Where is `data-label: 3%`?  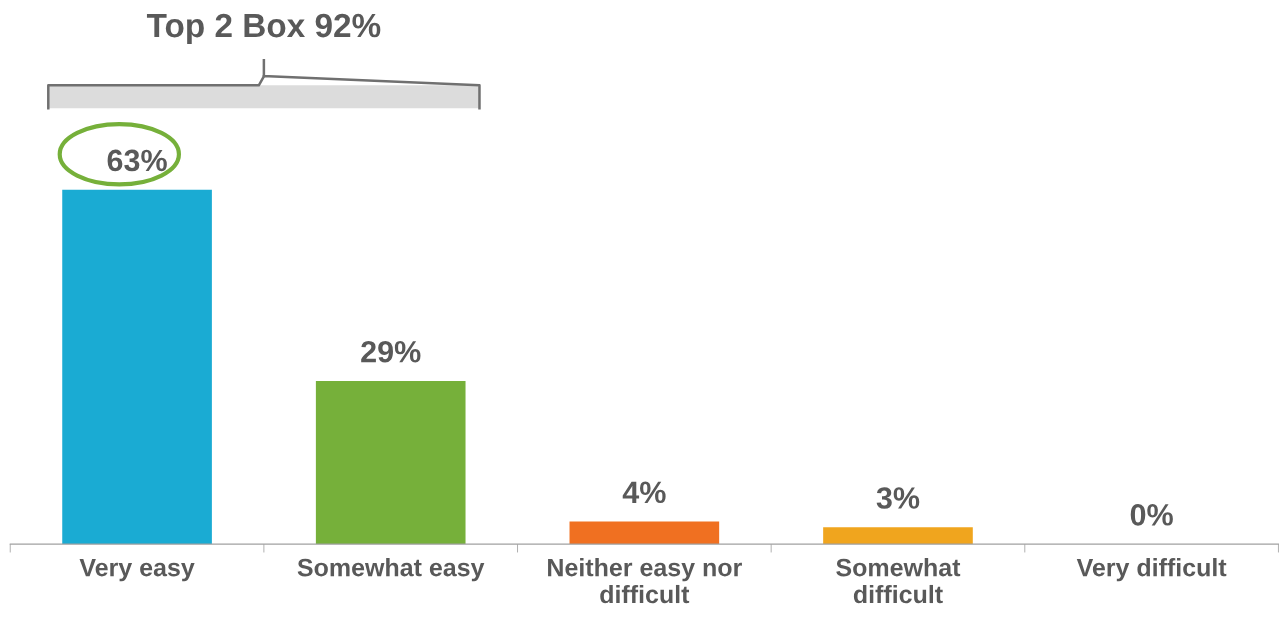
data-label: 3% is located at coordinates (898, 498).